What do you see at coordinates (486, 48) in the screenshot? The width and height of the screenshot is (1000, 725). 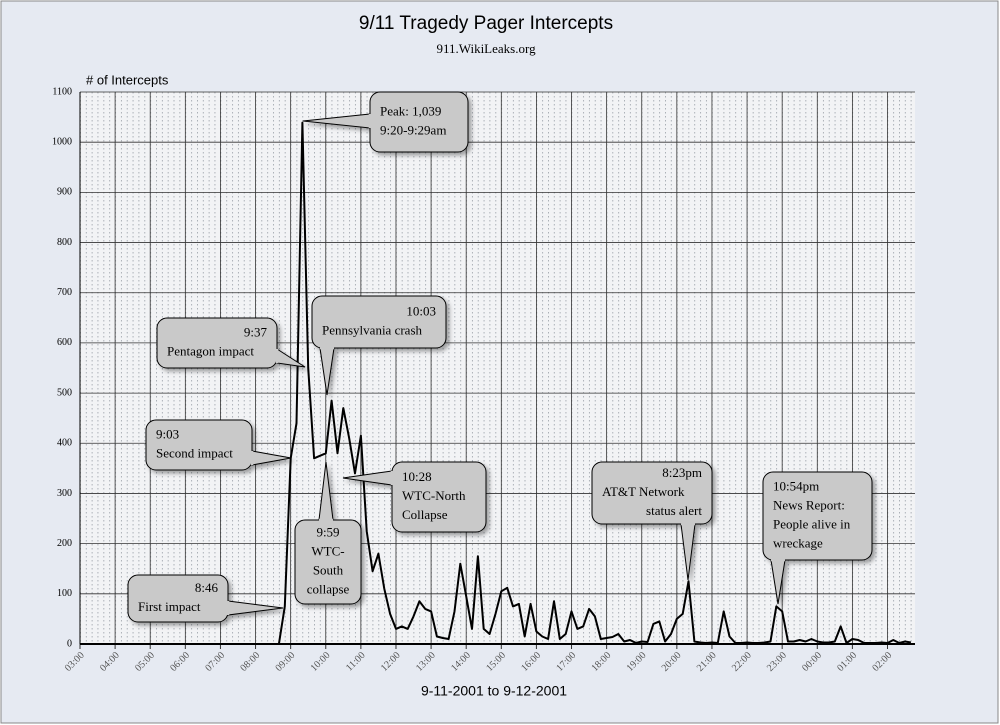 I see `chart-subtitle: 911.WikiLeaks.org` at bounding box center [486, 48].